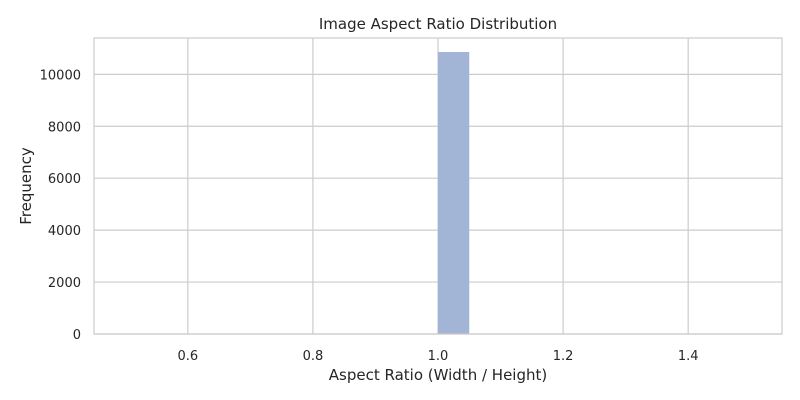 Image resolution: width=800 pixels, height=400 pixels. Describe the element at coordinates (26, 186) in the screenshot. I see `y-axis-label: Frequency` at that location.